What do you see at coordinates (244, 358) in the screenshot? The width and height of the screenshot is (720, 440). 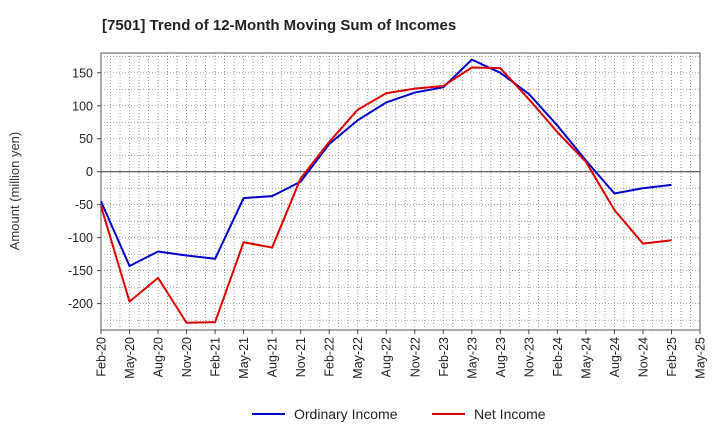 I see `x-tick-label: May-21` at bounding box center [244, 358].